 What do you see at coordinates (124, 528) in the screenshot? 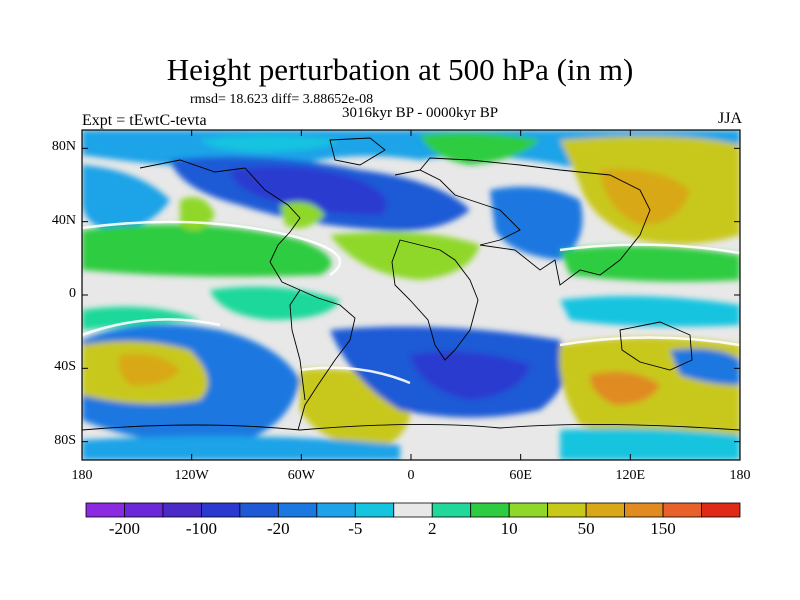
I see `colorbar-label: -200` at bounding box center [124, 528].